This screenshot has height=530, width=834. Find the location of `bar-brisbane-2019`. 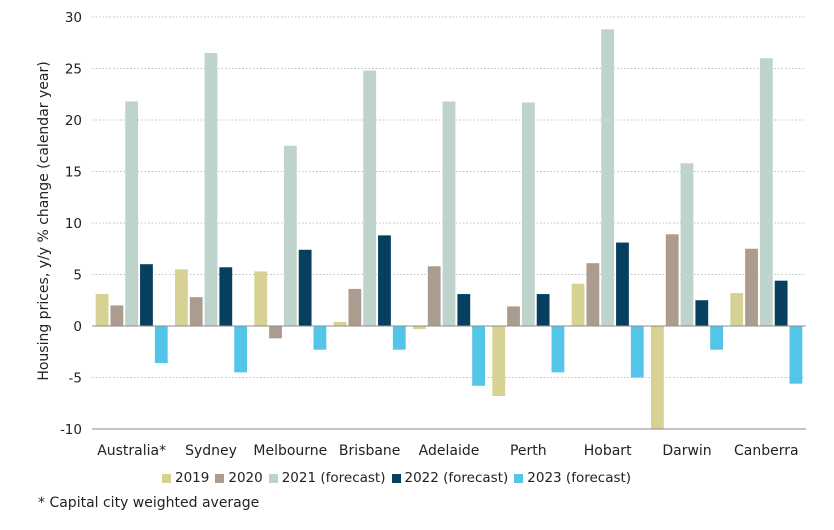

bar-brisbane-2019 is located at coordinates (340, 323).